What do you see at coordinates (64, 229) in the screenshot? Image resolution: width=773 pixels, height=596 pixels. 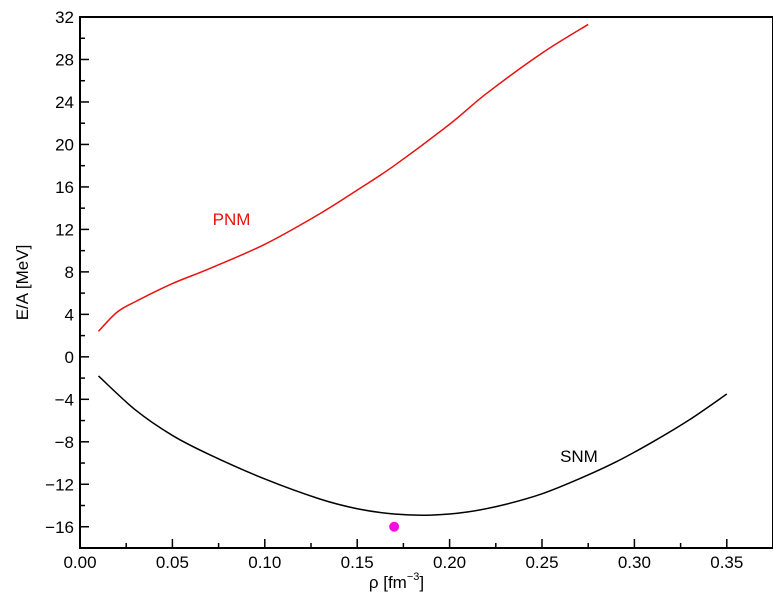 I see `y-tick-label: 12` at bounding box center [64, 229].